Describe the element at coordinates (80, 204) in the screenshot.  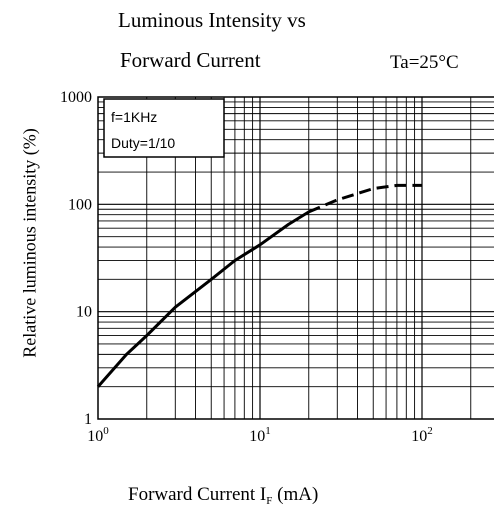
I see `y-tick-label: 100` at that location.